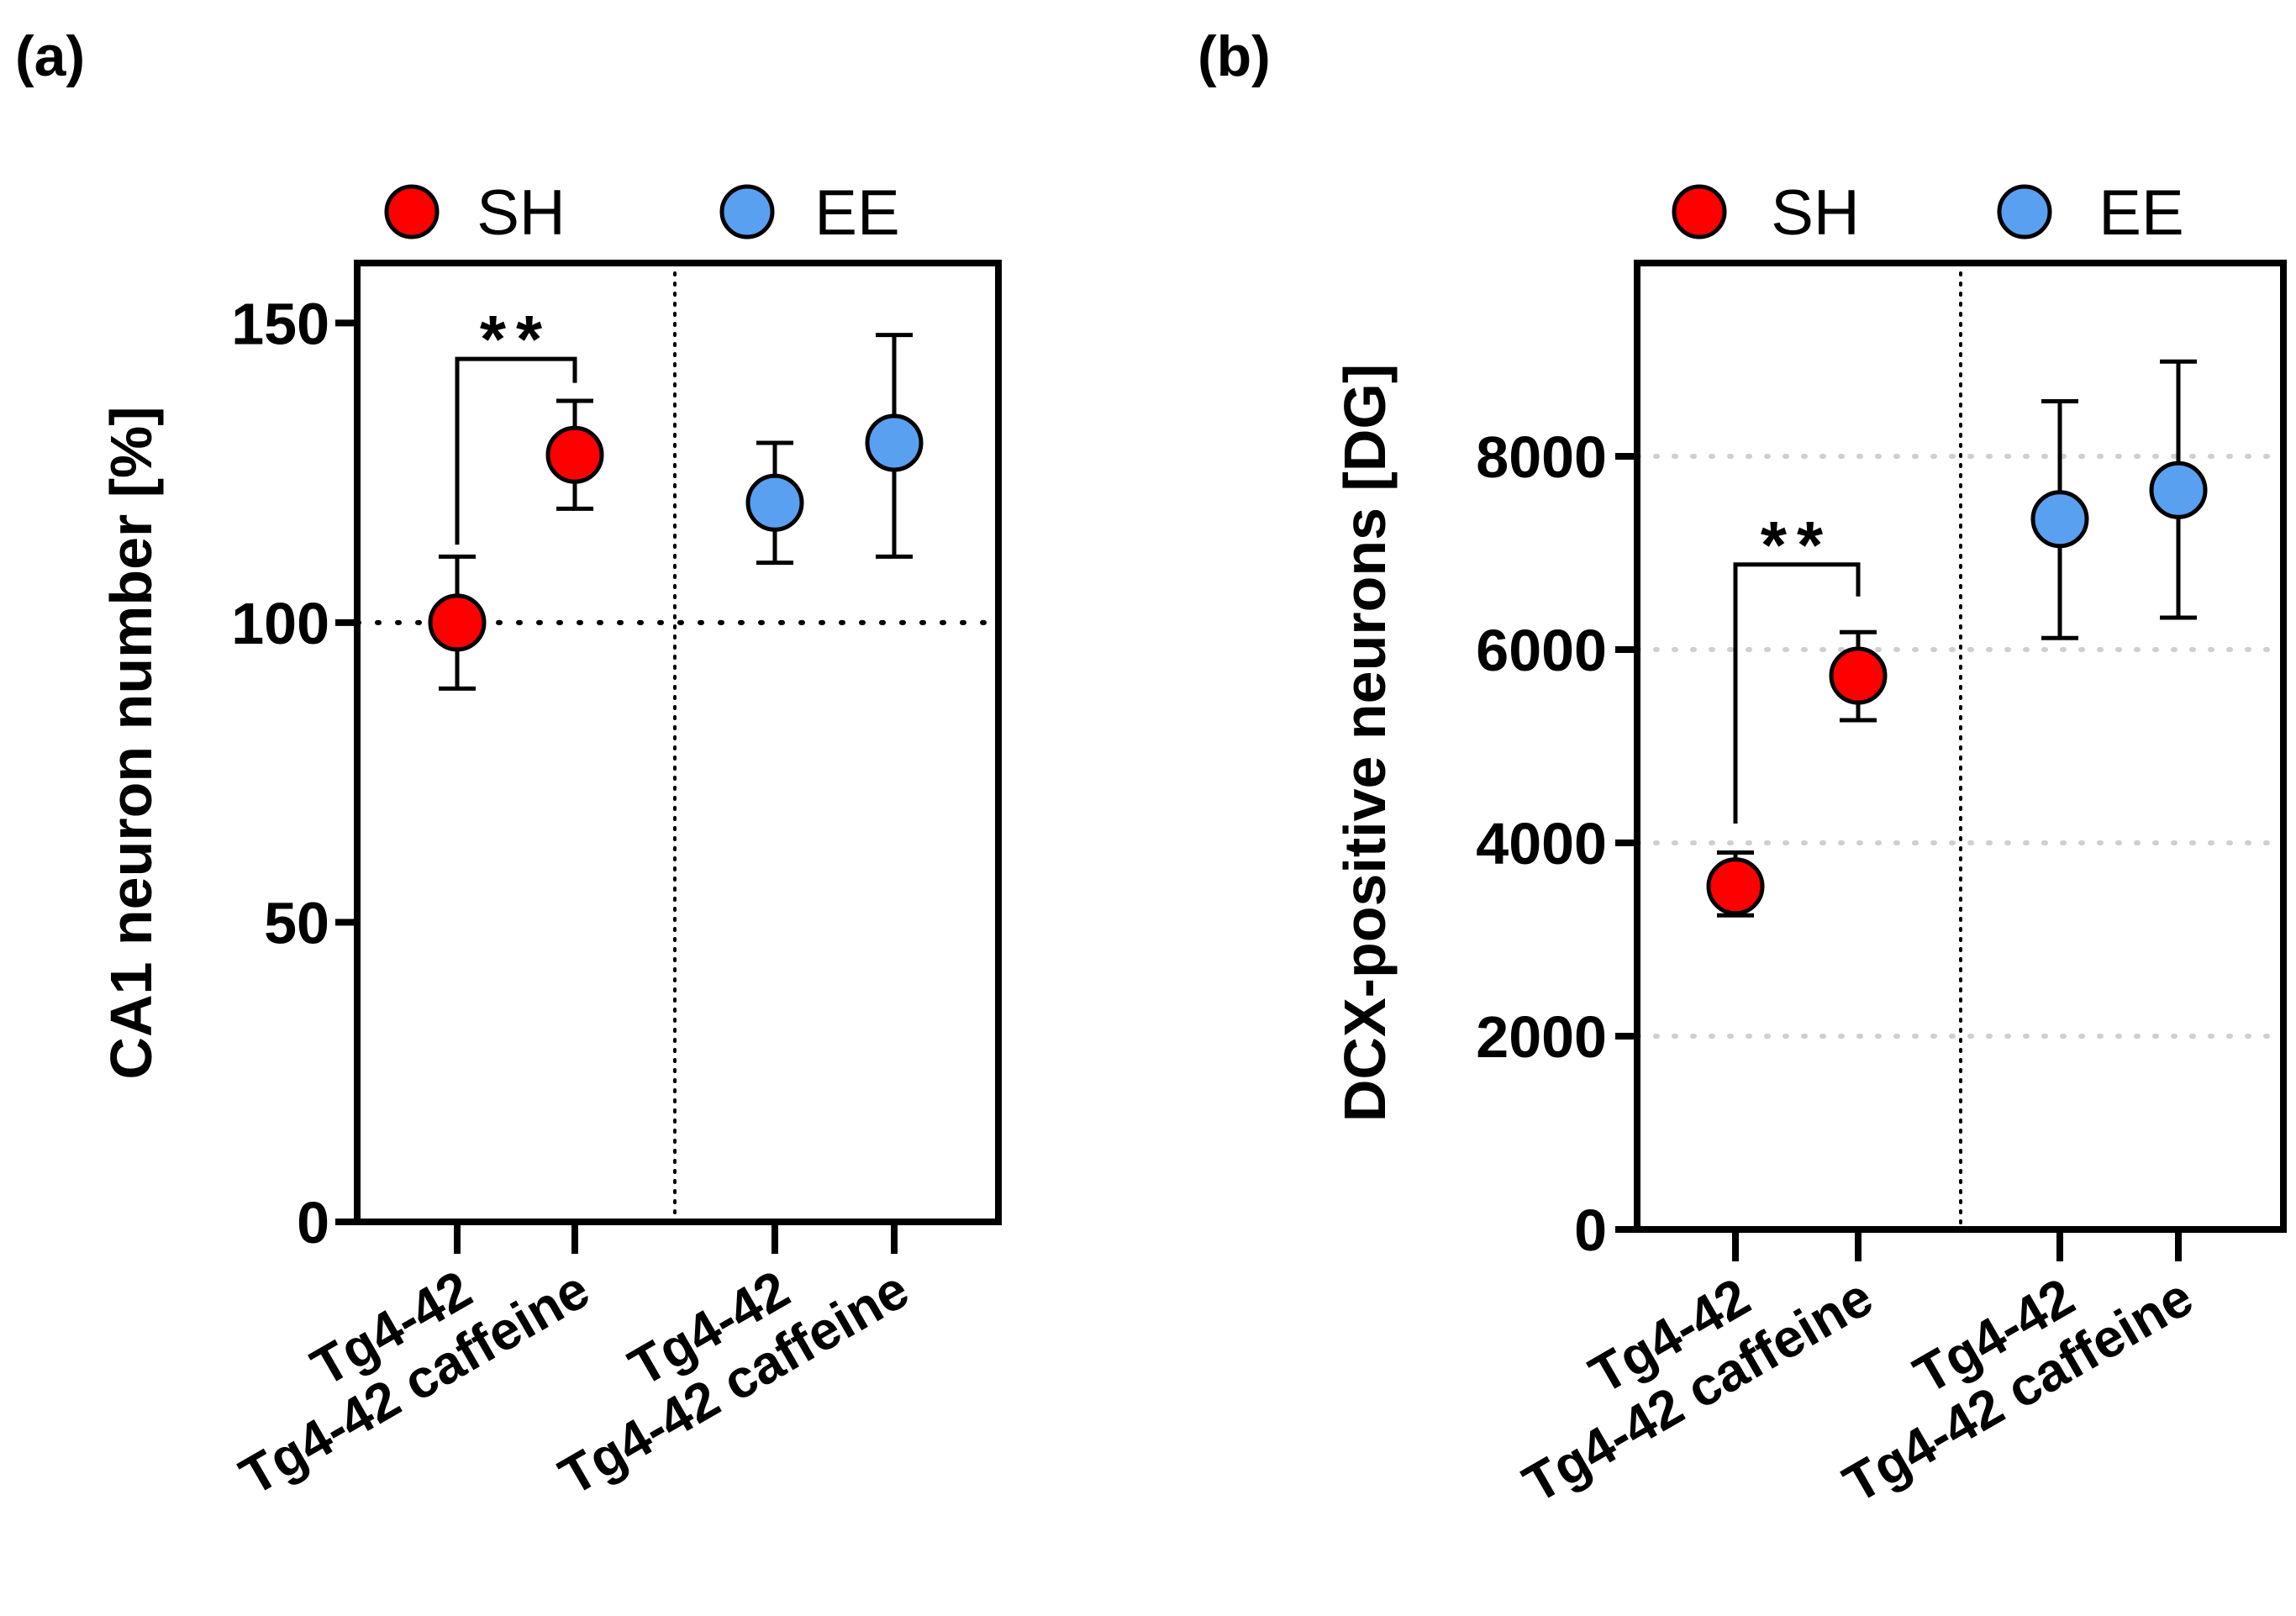 The height and width of the screenshot is (1616, 2296). Describe the element at coordinates (1365, 743) in the screenshot. I see `y-axis-title: DCX-positive neurons [DG]` at that location.